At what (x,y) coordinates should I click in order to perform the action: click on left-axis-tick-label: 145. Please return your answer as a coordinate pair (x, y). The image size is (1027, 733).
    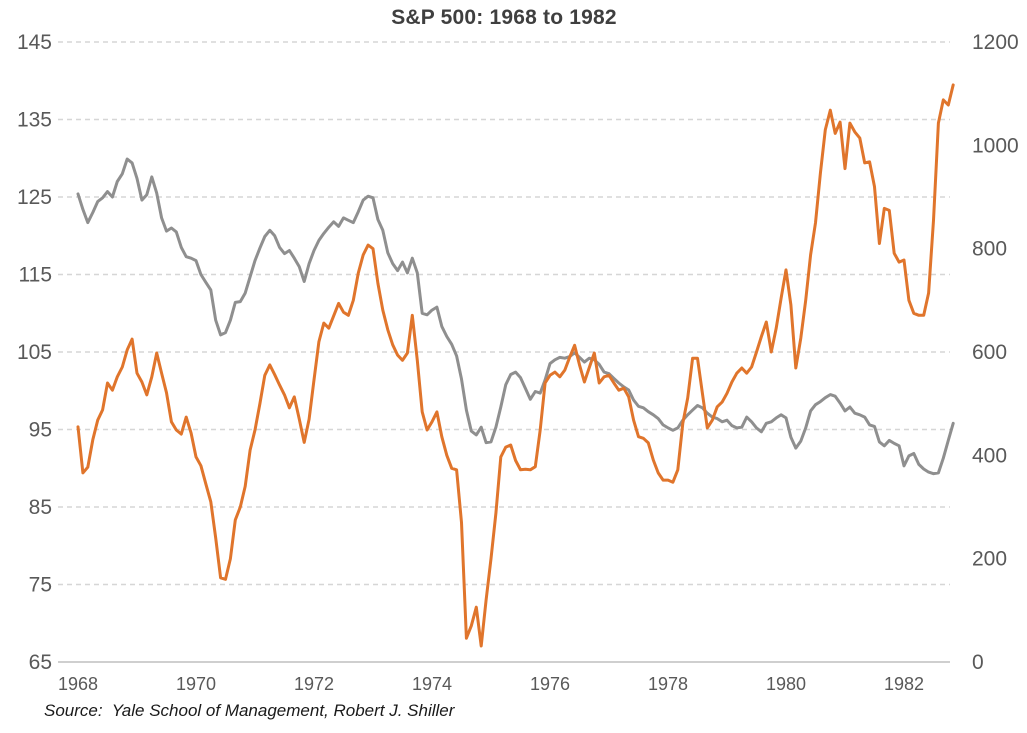
    Looking at the image, I should click on (34, 42).